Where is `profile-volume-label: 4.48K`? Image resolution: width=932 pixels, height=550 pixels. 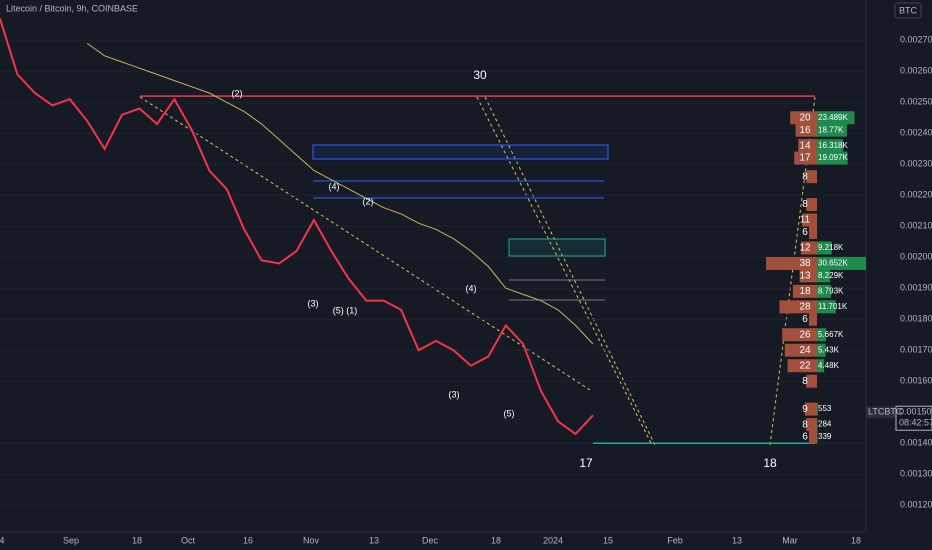
profile-volume-label: 4.48K is located at coordinates (829, 365).